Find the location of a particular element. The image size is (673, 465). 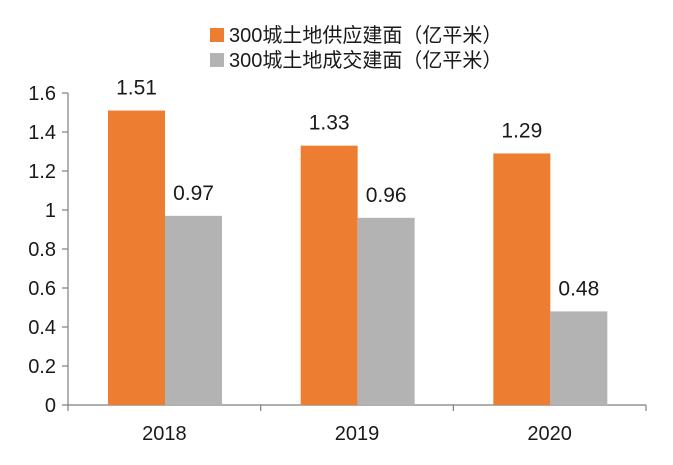

y-tick-label: 0.4 is located at coordinates (42, 328).